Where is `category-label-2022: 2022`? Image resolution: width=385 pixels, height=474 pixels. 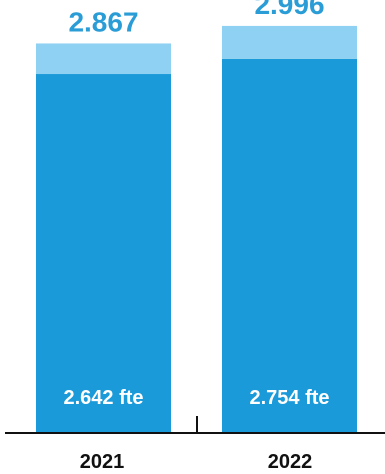 category-label-2022: 2022 is located at coordinates (290, 462).